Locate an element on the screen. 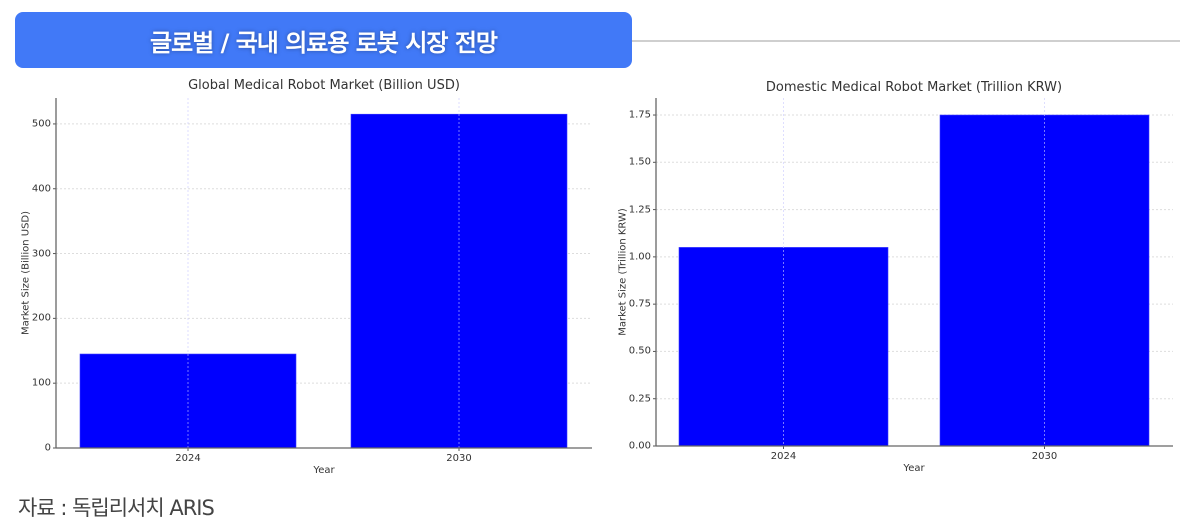  title-banner: 글로벌 / 국내 의료용 로봇 시장 전망 is located at coordinates (323, 40).